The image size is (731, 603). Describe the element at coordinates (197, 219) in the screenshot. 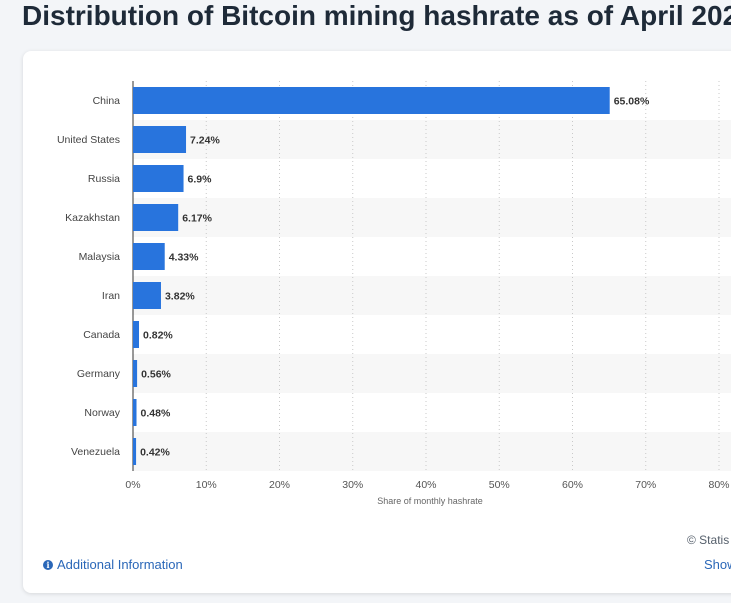

I see `data-label: 6.17%` at that location.